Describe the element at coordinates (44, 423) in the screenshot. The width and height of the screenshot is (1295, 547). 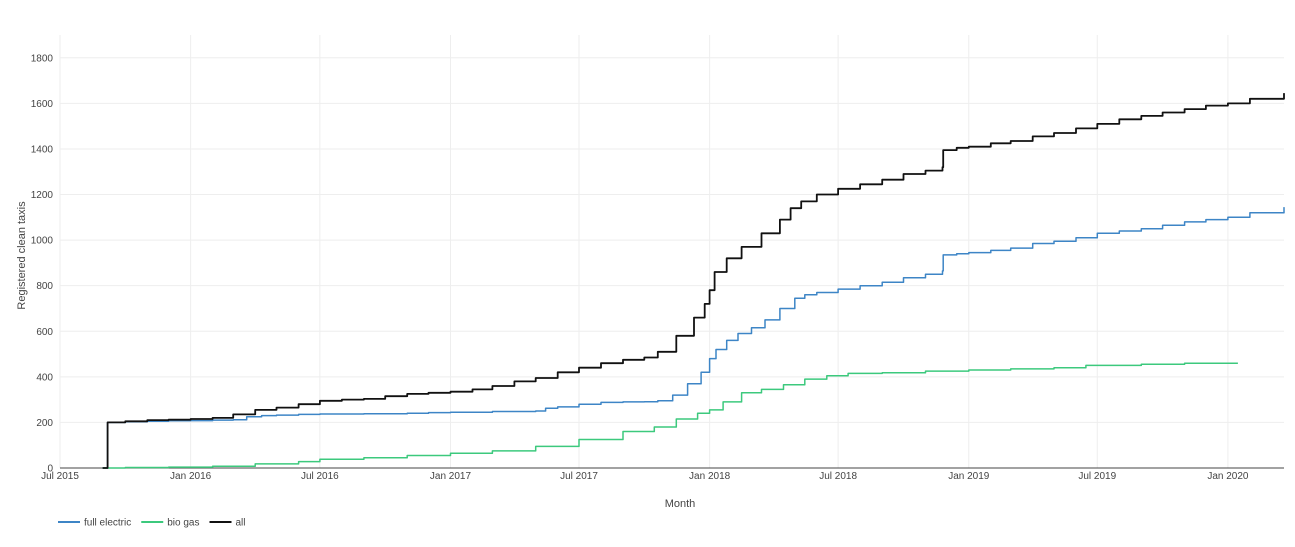
I see `y-tick-label: 200` at that location.